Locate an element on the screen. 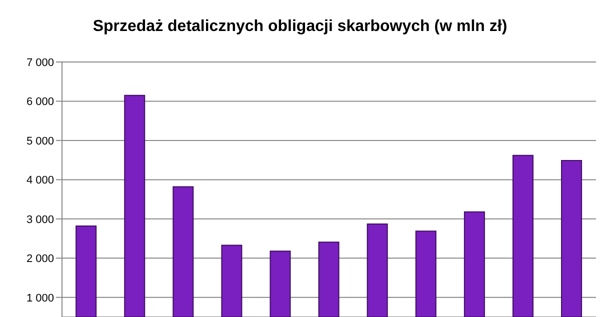 This screenshot has height=317, width=602. y-tick-label: 1 000 is located at coordinates (40, 298).